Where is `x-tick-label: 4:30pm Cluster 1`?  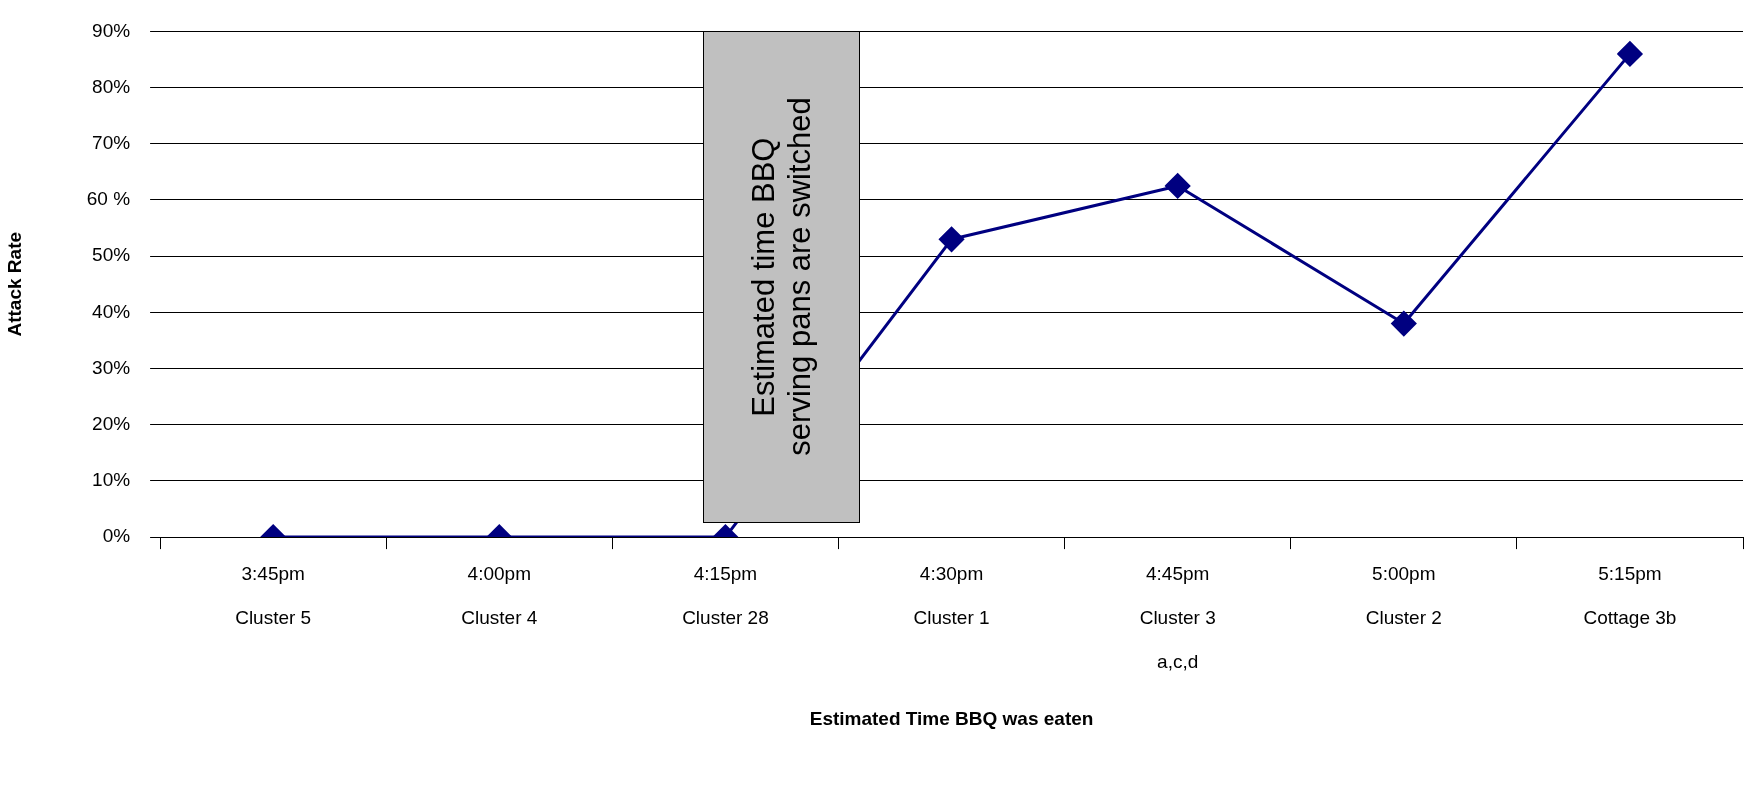
x-tick-label: 4:30pm Cluster 1 is located at coordinates (951, 595).